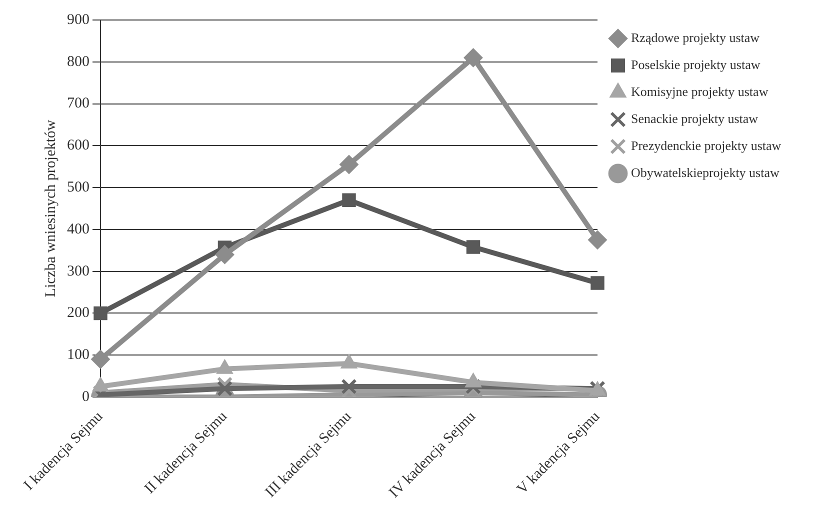 The image size is (822, 513). I want to click on y-tick-label: 700, so click(78, 104).